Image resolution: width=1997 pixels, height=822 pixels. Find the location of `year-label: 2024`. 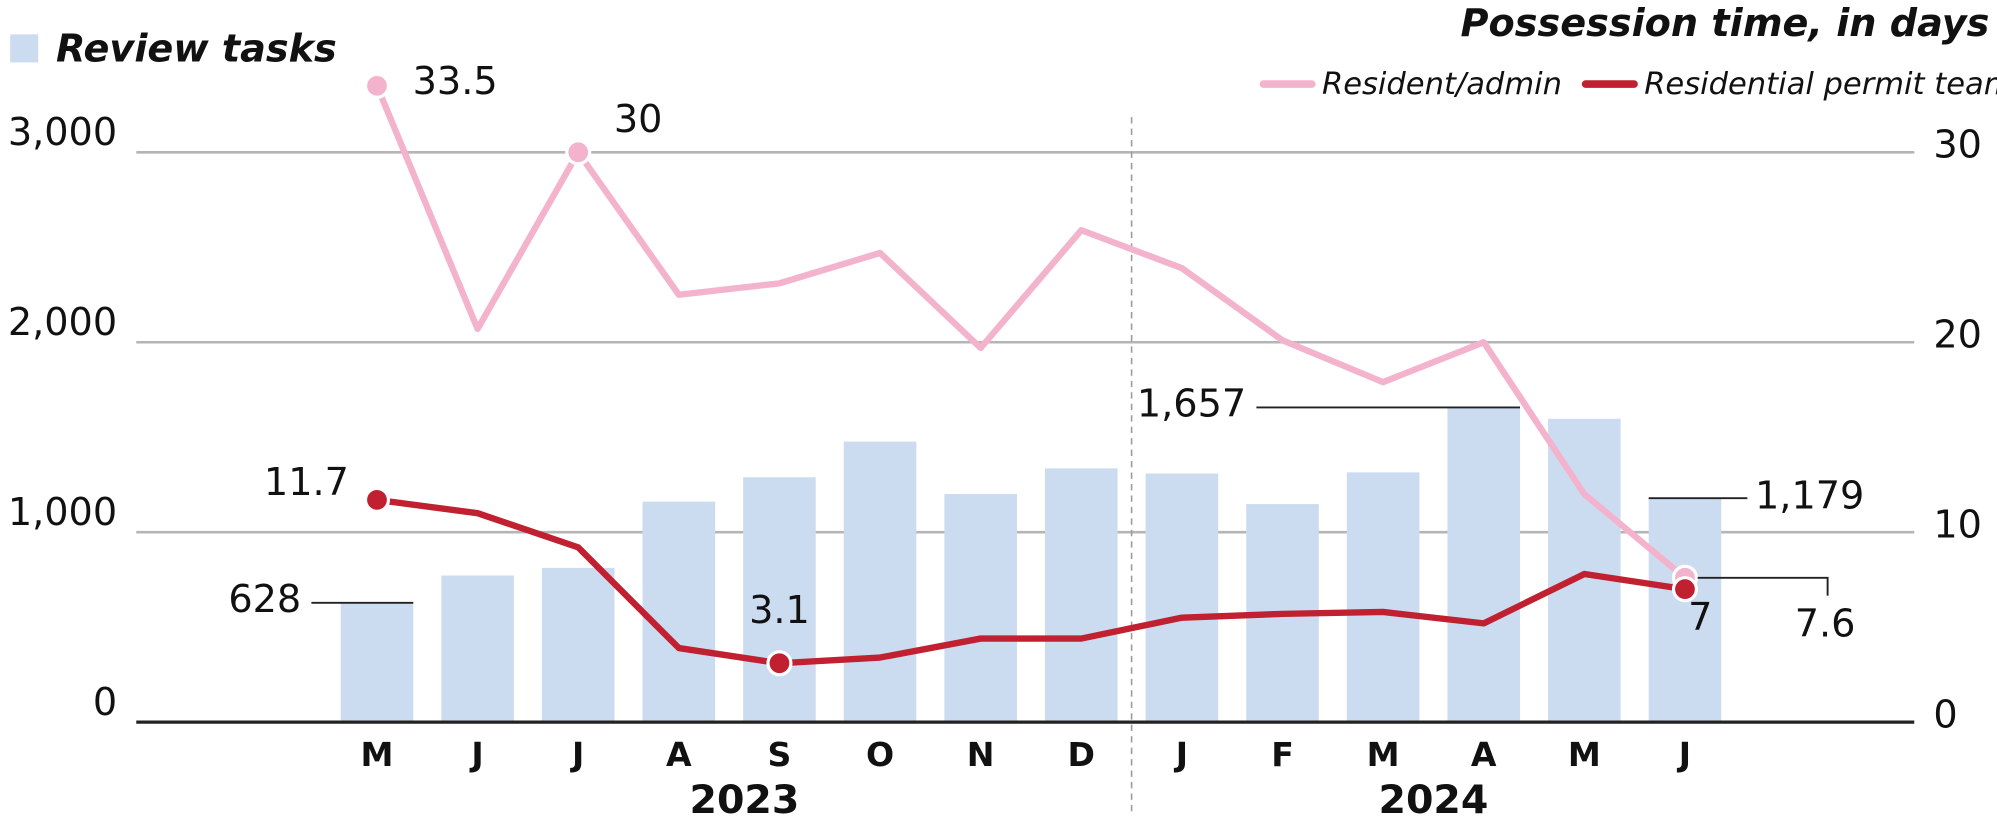

year-label: 2024 is located at coordinates (1434, 799).